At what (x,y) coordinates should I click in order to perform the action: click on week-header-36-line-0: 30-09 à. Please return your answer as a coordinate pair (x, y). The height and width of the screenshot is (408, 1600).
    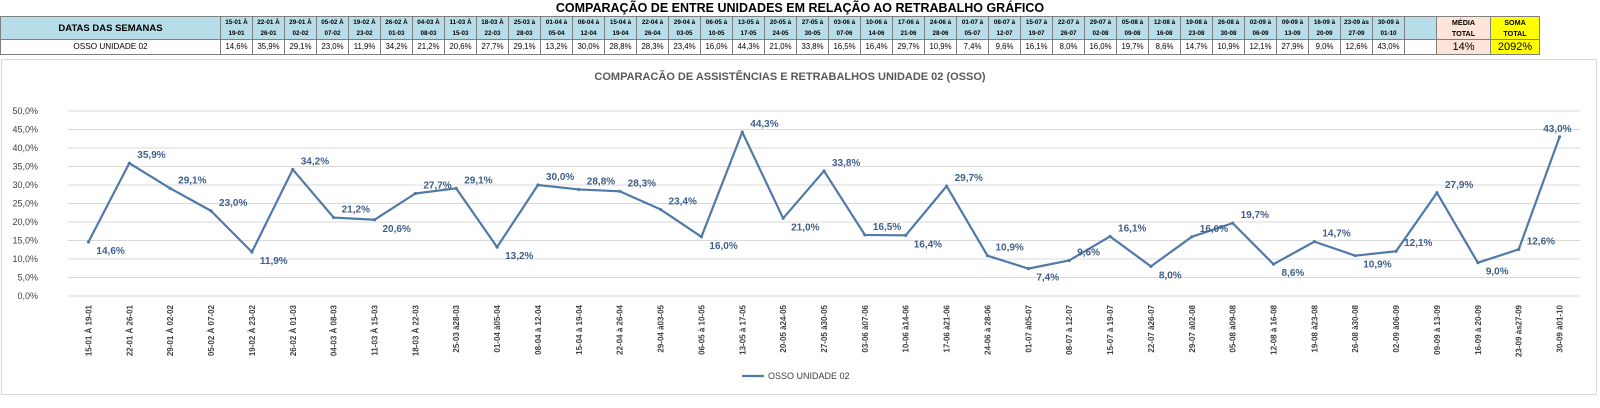
    Looking at the image, I should click on (1388, 22).